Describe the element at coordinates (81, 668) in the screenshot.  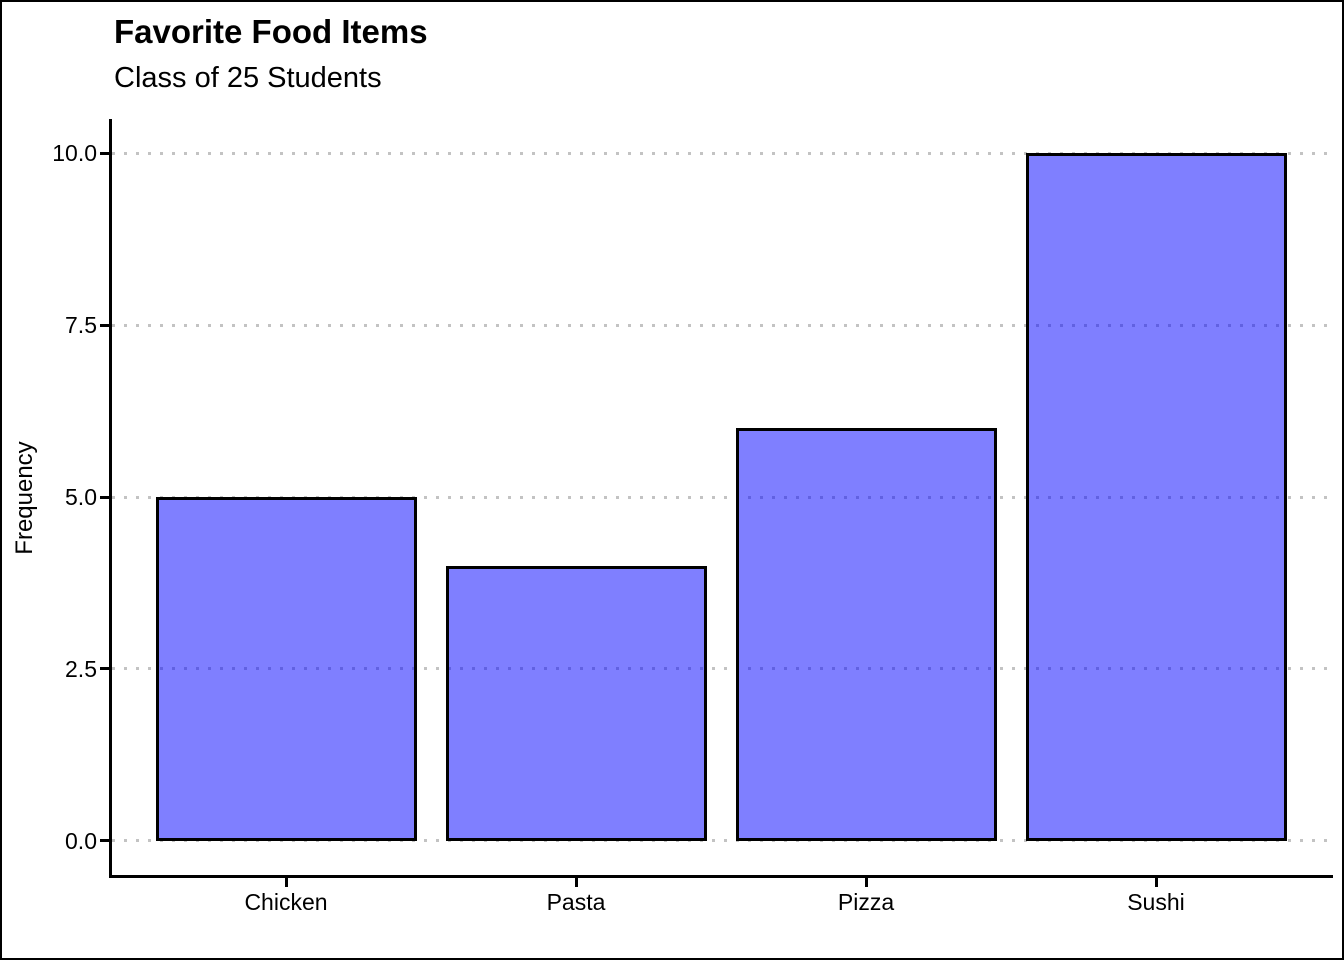
I see `y-tick-label: 2.5` at that location.